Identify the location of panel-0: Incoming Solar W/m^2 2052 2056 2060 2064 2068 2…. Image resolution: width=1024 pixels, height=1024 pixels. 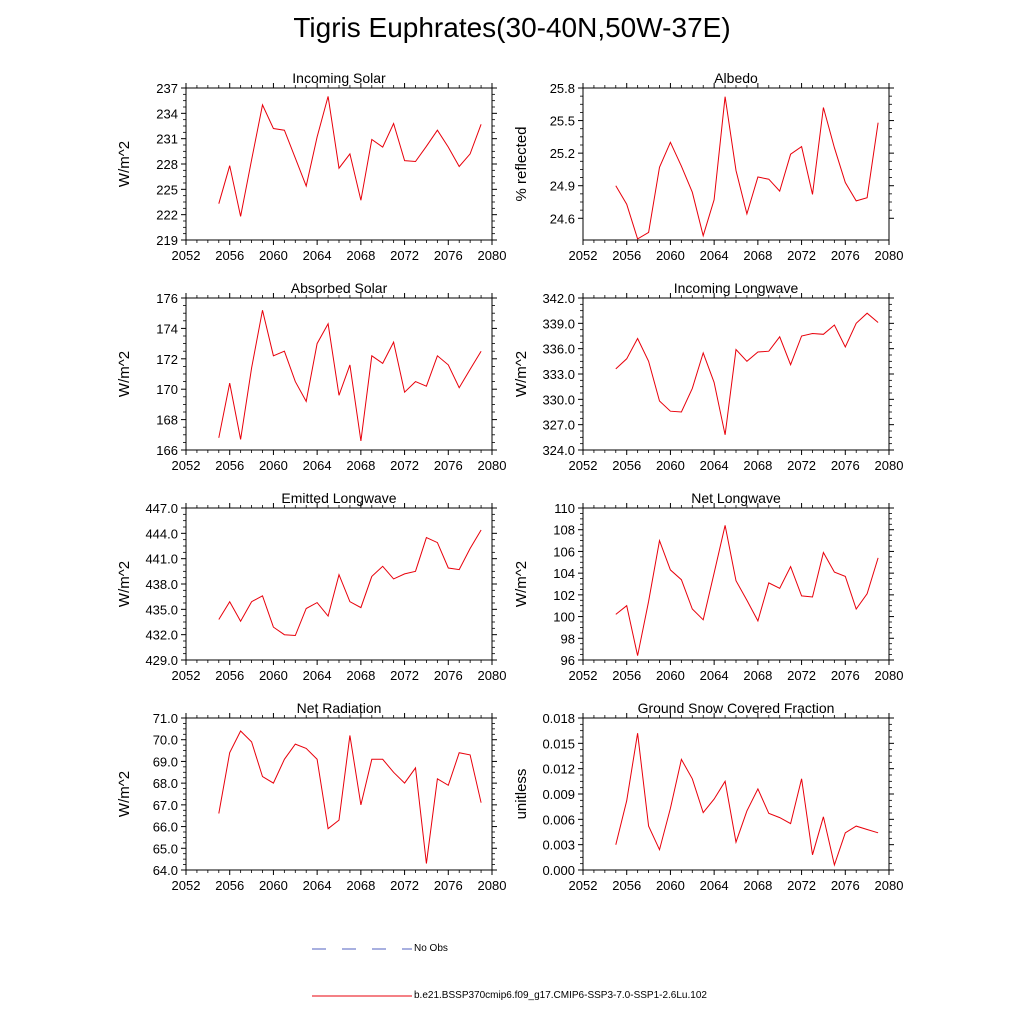
(311, 166).